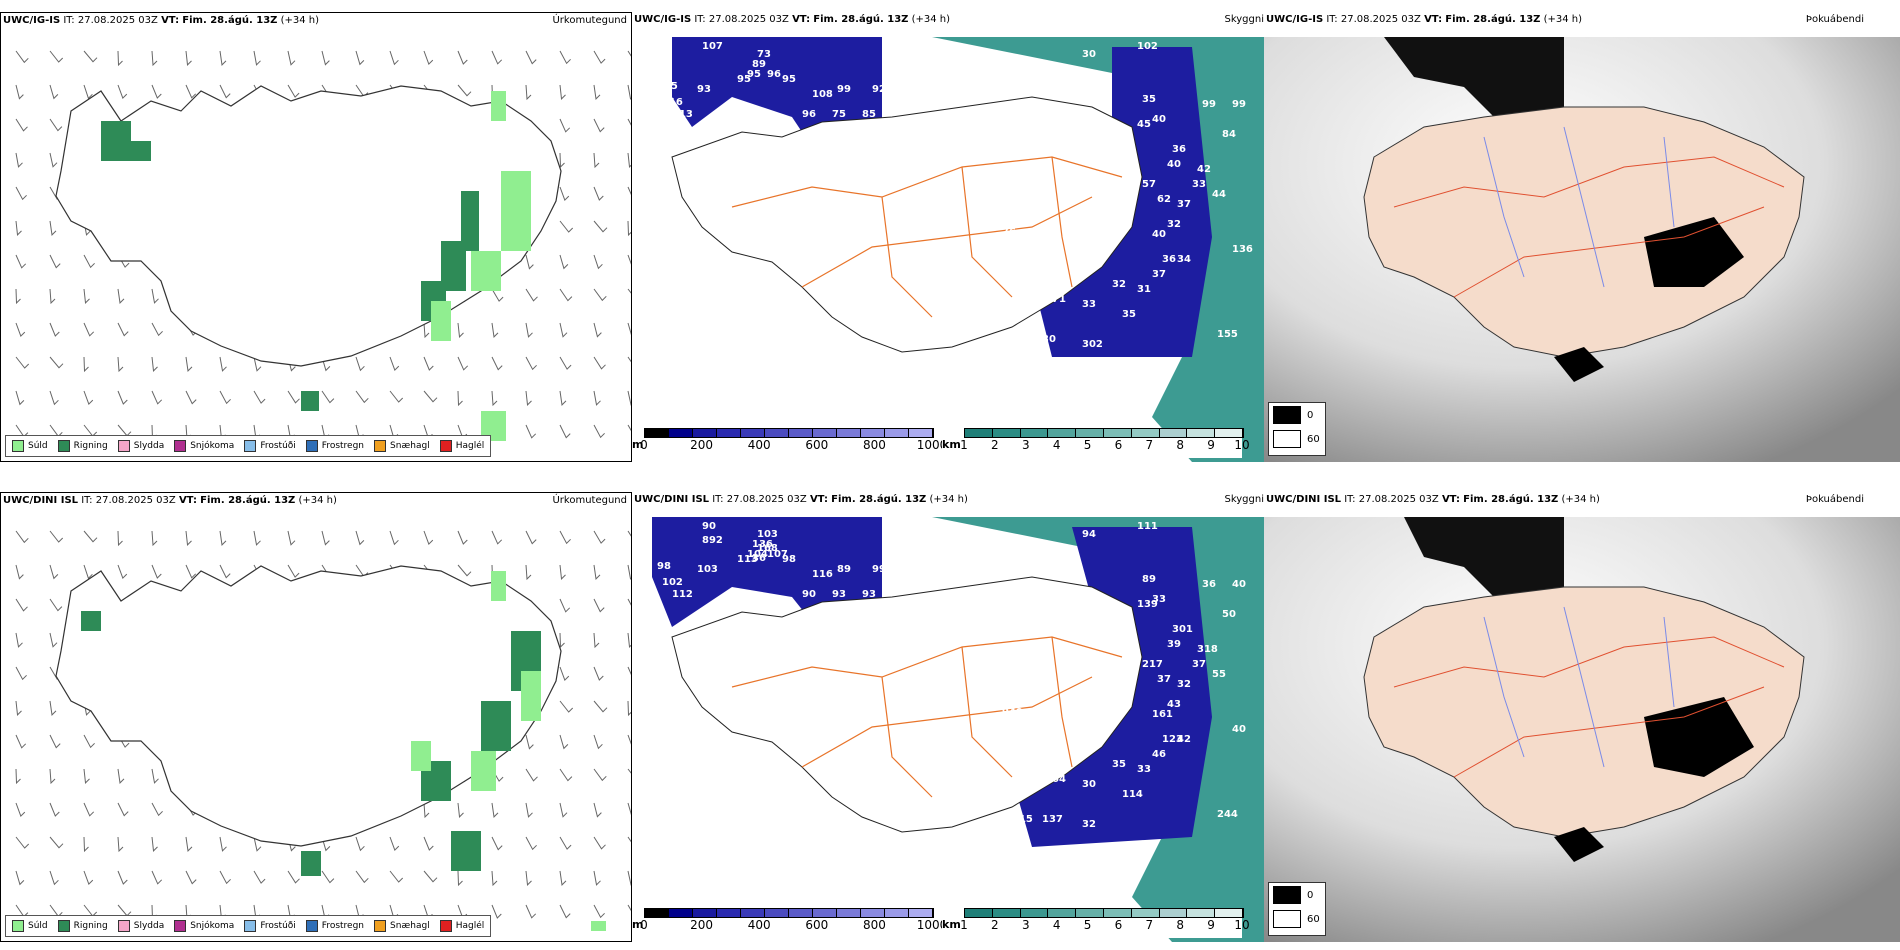 The height and width of the screenshot is (950, 1900). I want to click on cloud-base-value: 76, so click(1009, 232).